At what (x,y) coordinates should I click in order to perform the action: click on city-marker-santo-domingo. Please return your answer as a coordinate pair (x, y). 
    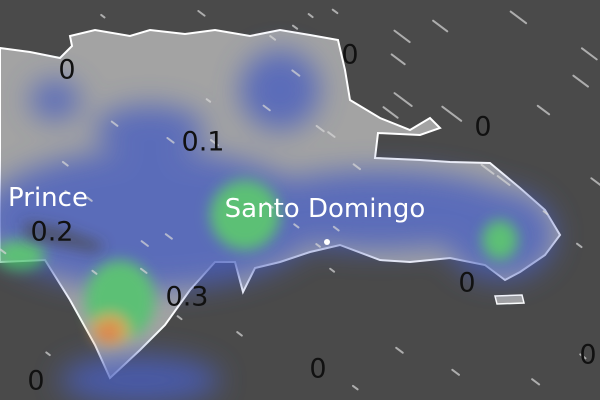
    Looking at the image, I should click on (327, 242).